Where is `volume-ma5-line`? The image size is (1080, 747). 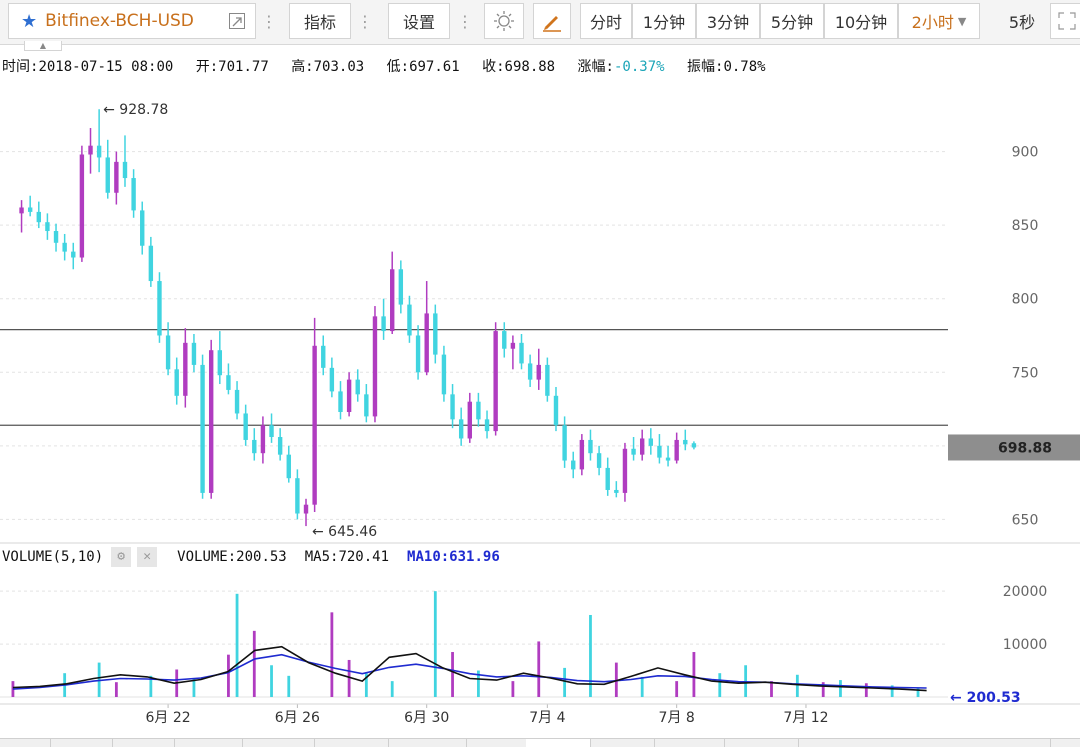 volume-ma5-line is located at coordinates (469, 668).